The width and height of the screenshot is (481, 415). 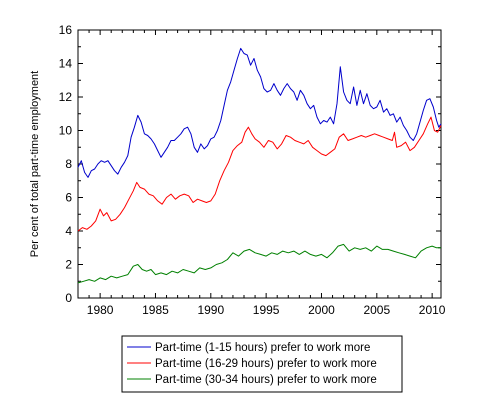 What do you see at coordinates (68, 265) in the screenshot?
I see `y-tick-label: 2` at bounding box center [68, 265].